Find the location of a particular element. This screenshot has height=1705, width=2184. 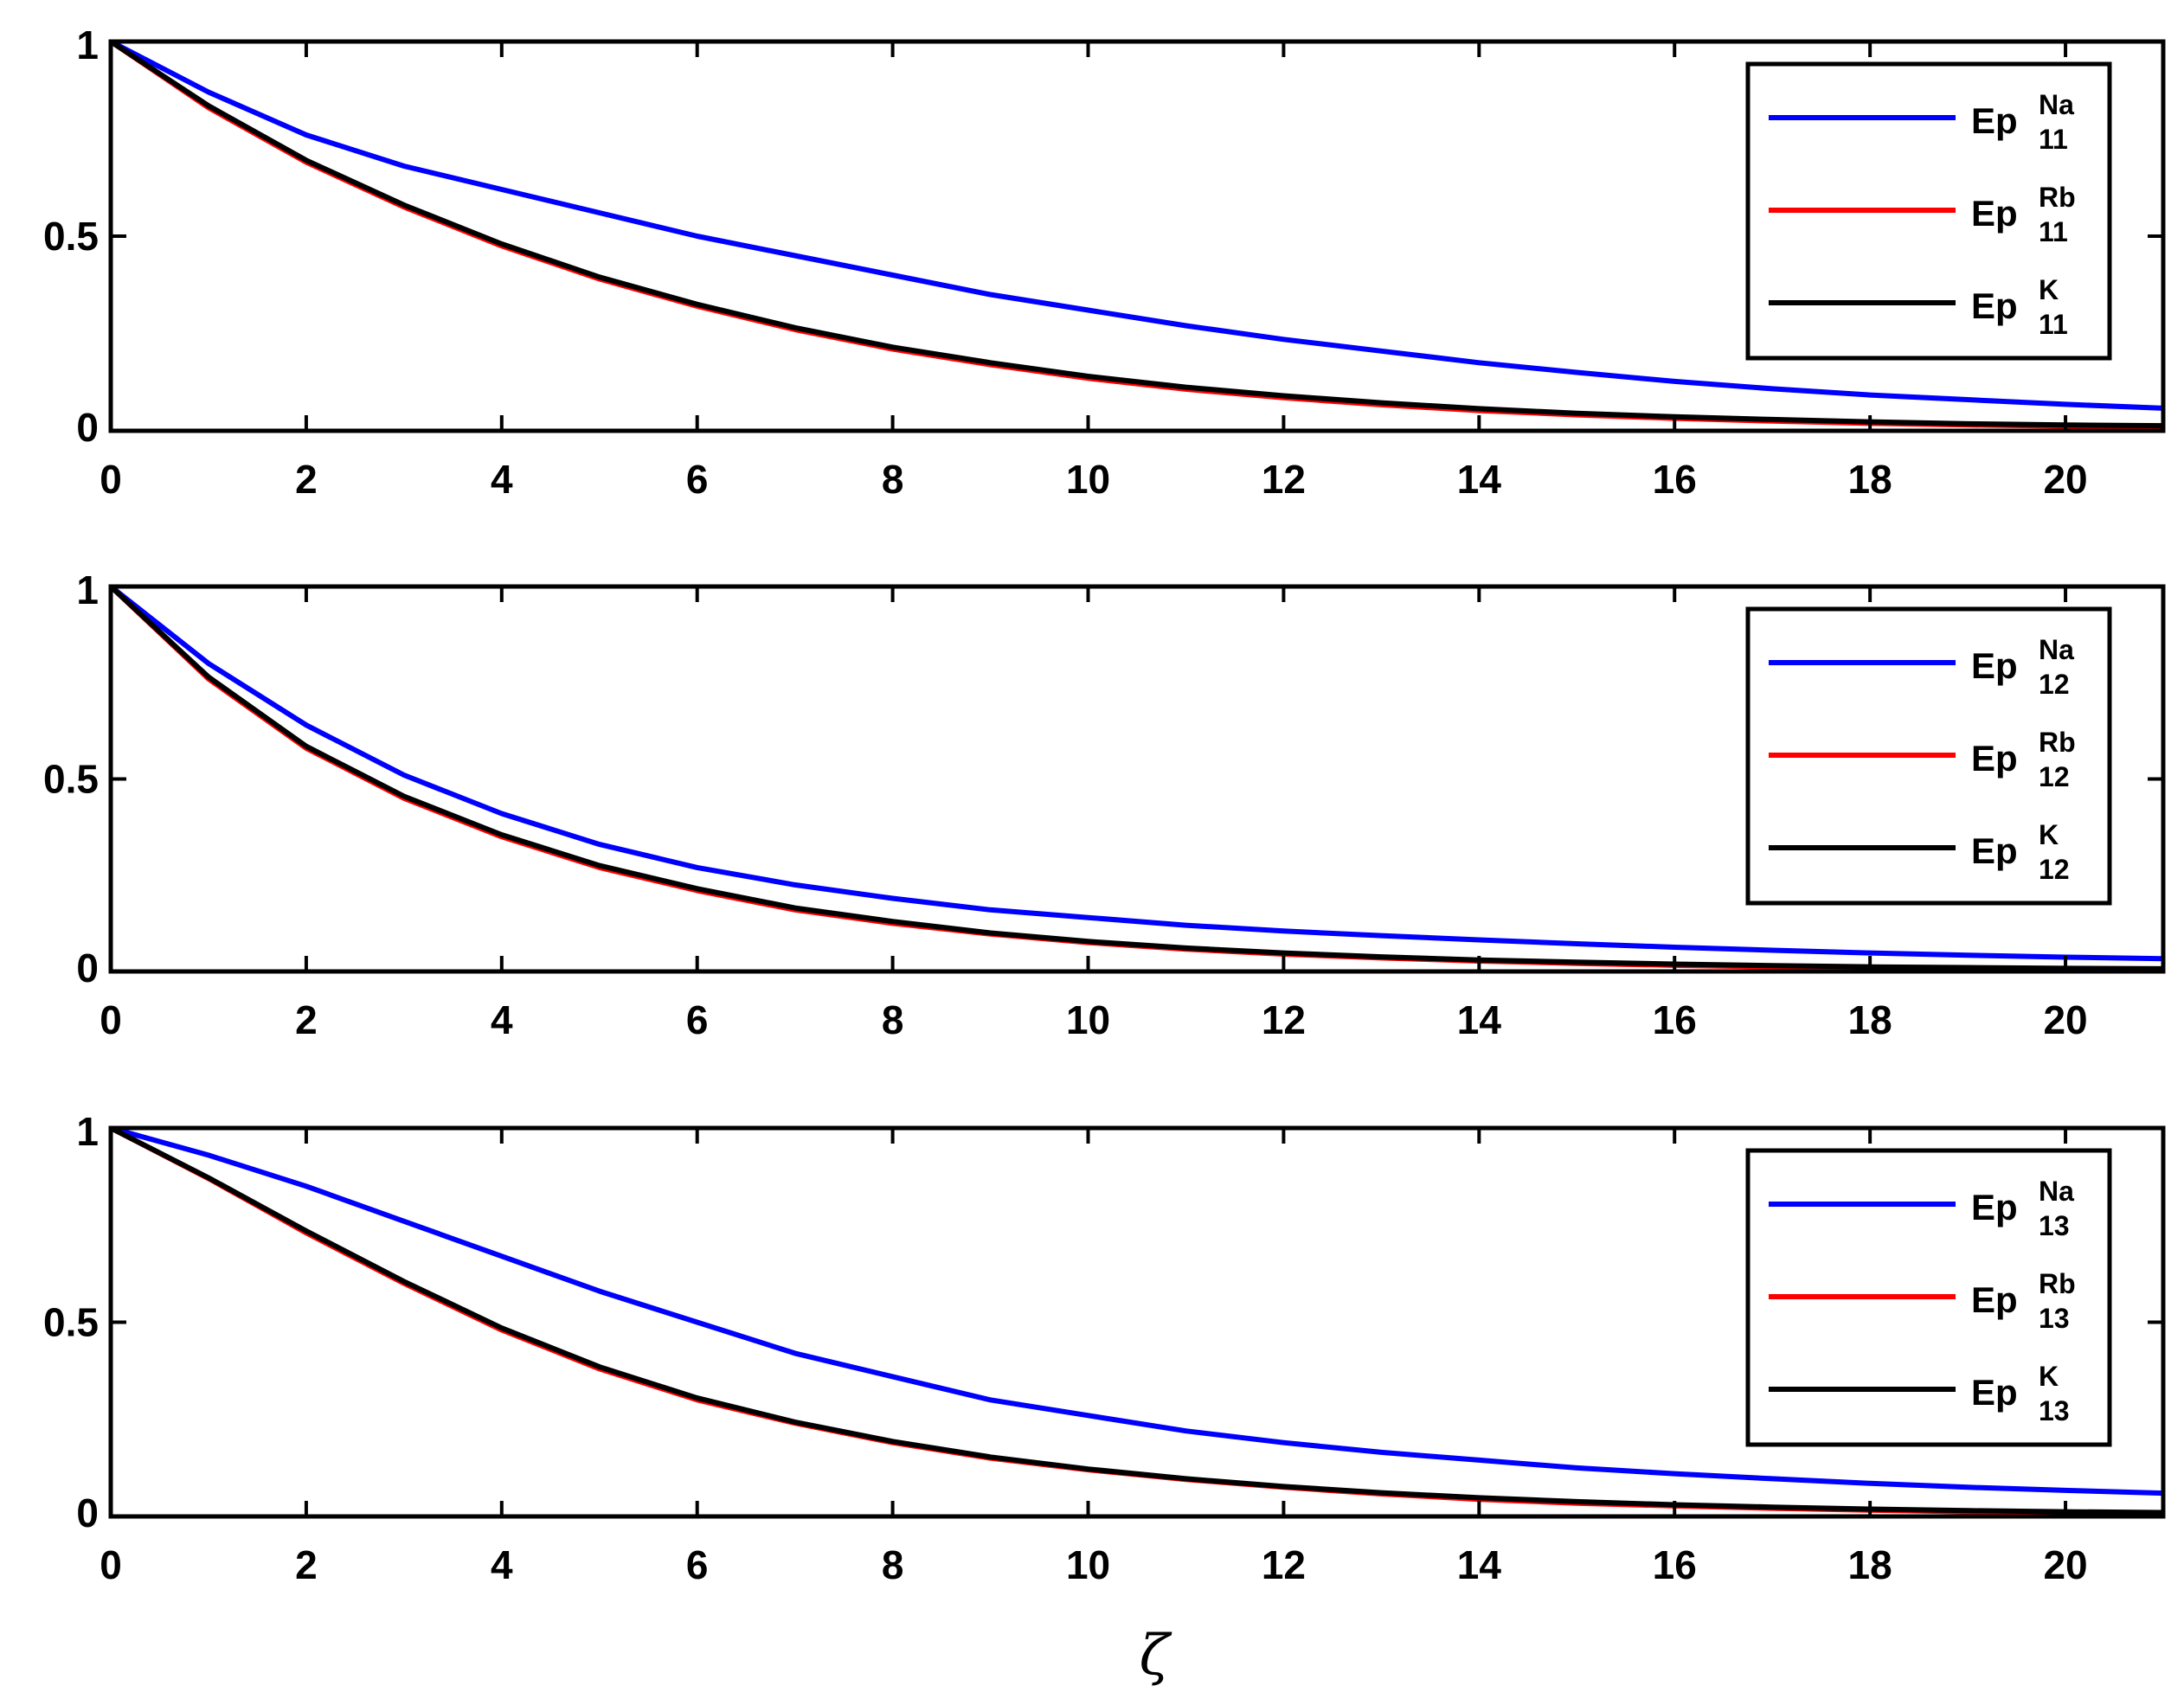

x-axis-label: ζ is located at coordinates (1156, 1656).